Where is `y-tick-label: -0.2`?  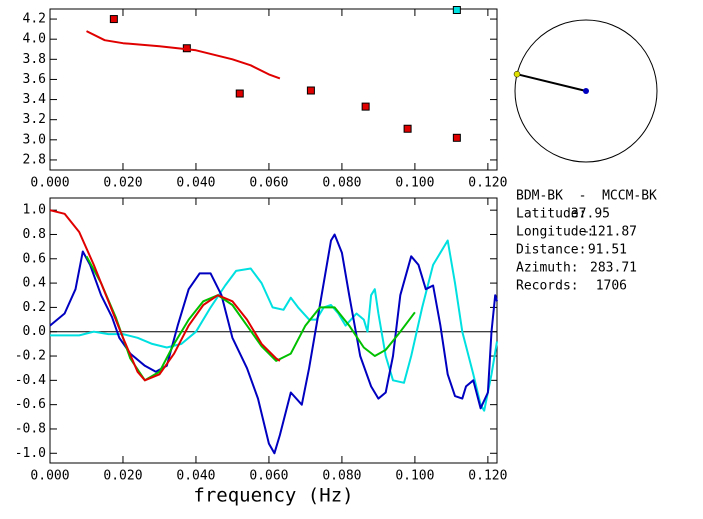
y-tick-label: -0.2 is located at coordinates (30, 356).